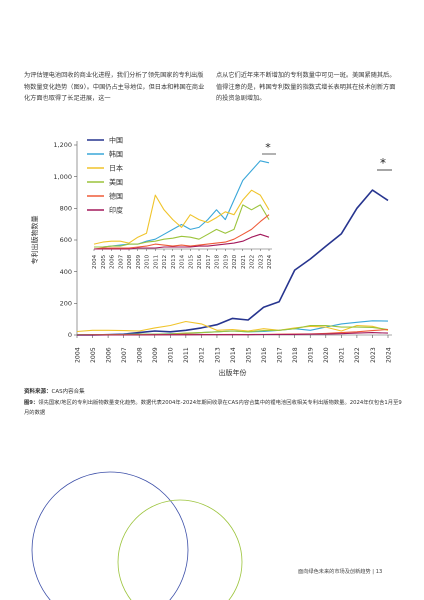 The image size is (424, 600). I want to click on x-tick-label: 2008, so click(140, 355).